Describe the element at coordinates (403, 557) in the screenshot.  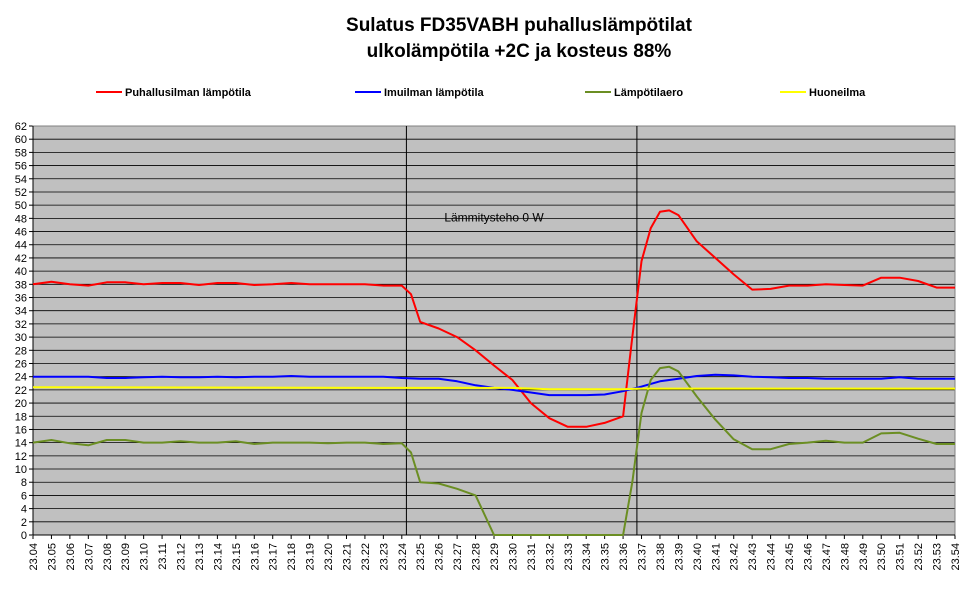
I see `x-tick-label: 23.24` at that location.